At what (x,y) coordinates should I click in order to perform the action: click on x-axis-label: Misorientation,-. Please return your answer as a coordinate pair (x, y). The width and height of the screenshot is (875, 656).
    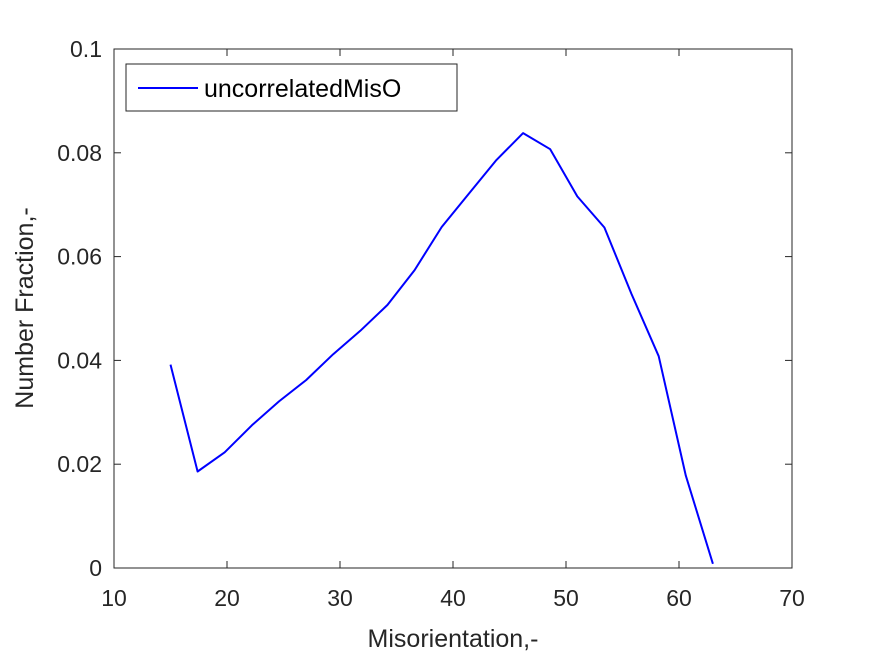
    Looking at the image, I should click on (453, 639).